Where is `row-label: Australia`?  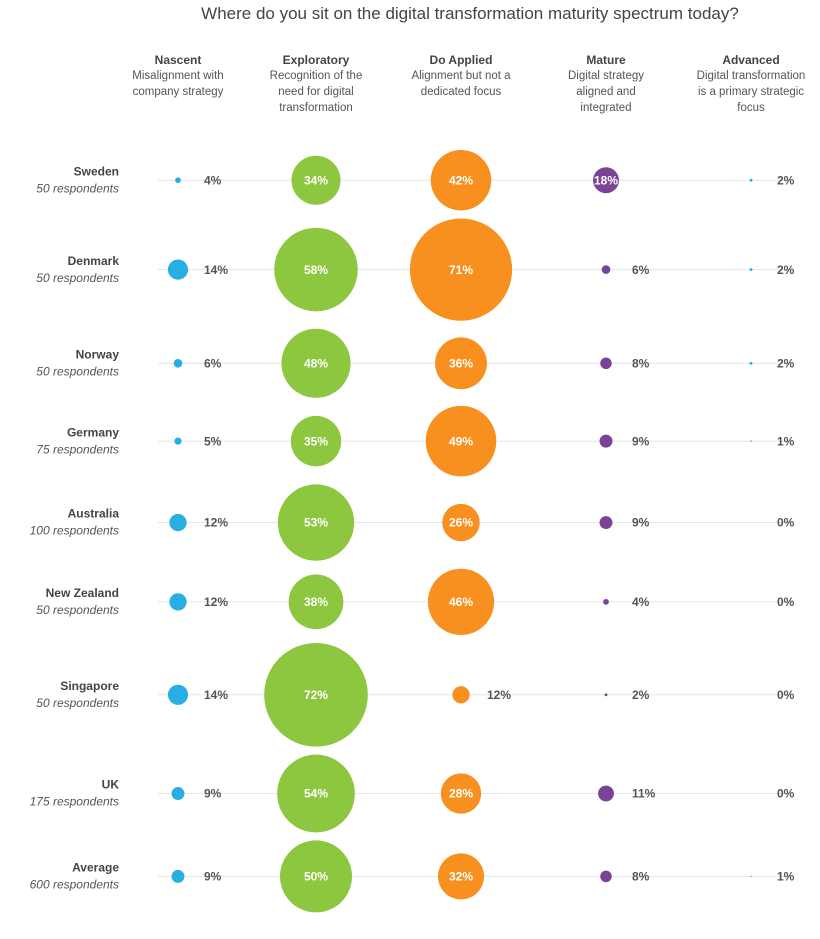
row-label: Australia is located at coordinates (94, 514).